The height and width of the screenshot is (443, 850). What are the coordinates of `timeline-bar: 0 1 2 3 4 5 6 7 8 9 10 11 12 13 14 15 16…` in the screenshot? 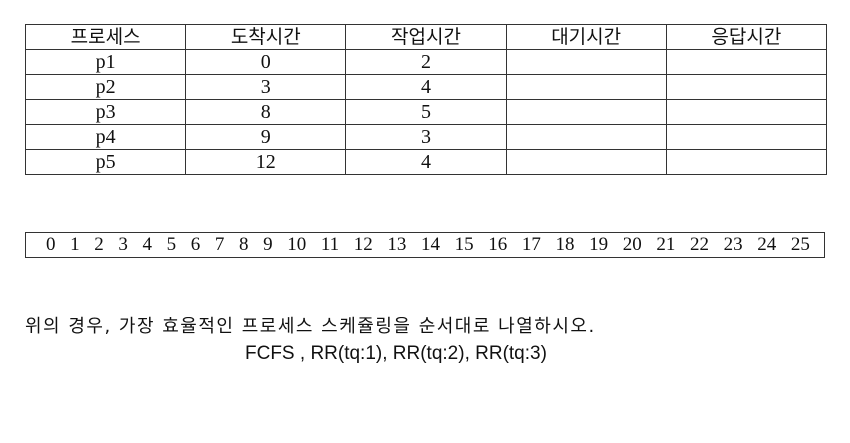 It's located at (425, 245).